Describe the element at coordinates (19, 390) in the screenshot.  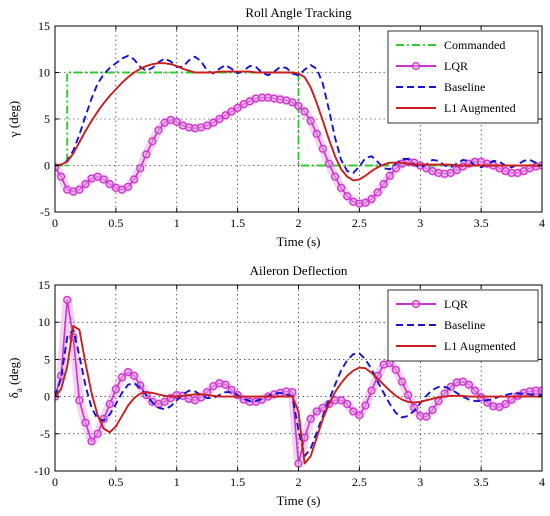
I see `y-axis-label-subscript: a` at that location.